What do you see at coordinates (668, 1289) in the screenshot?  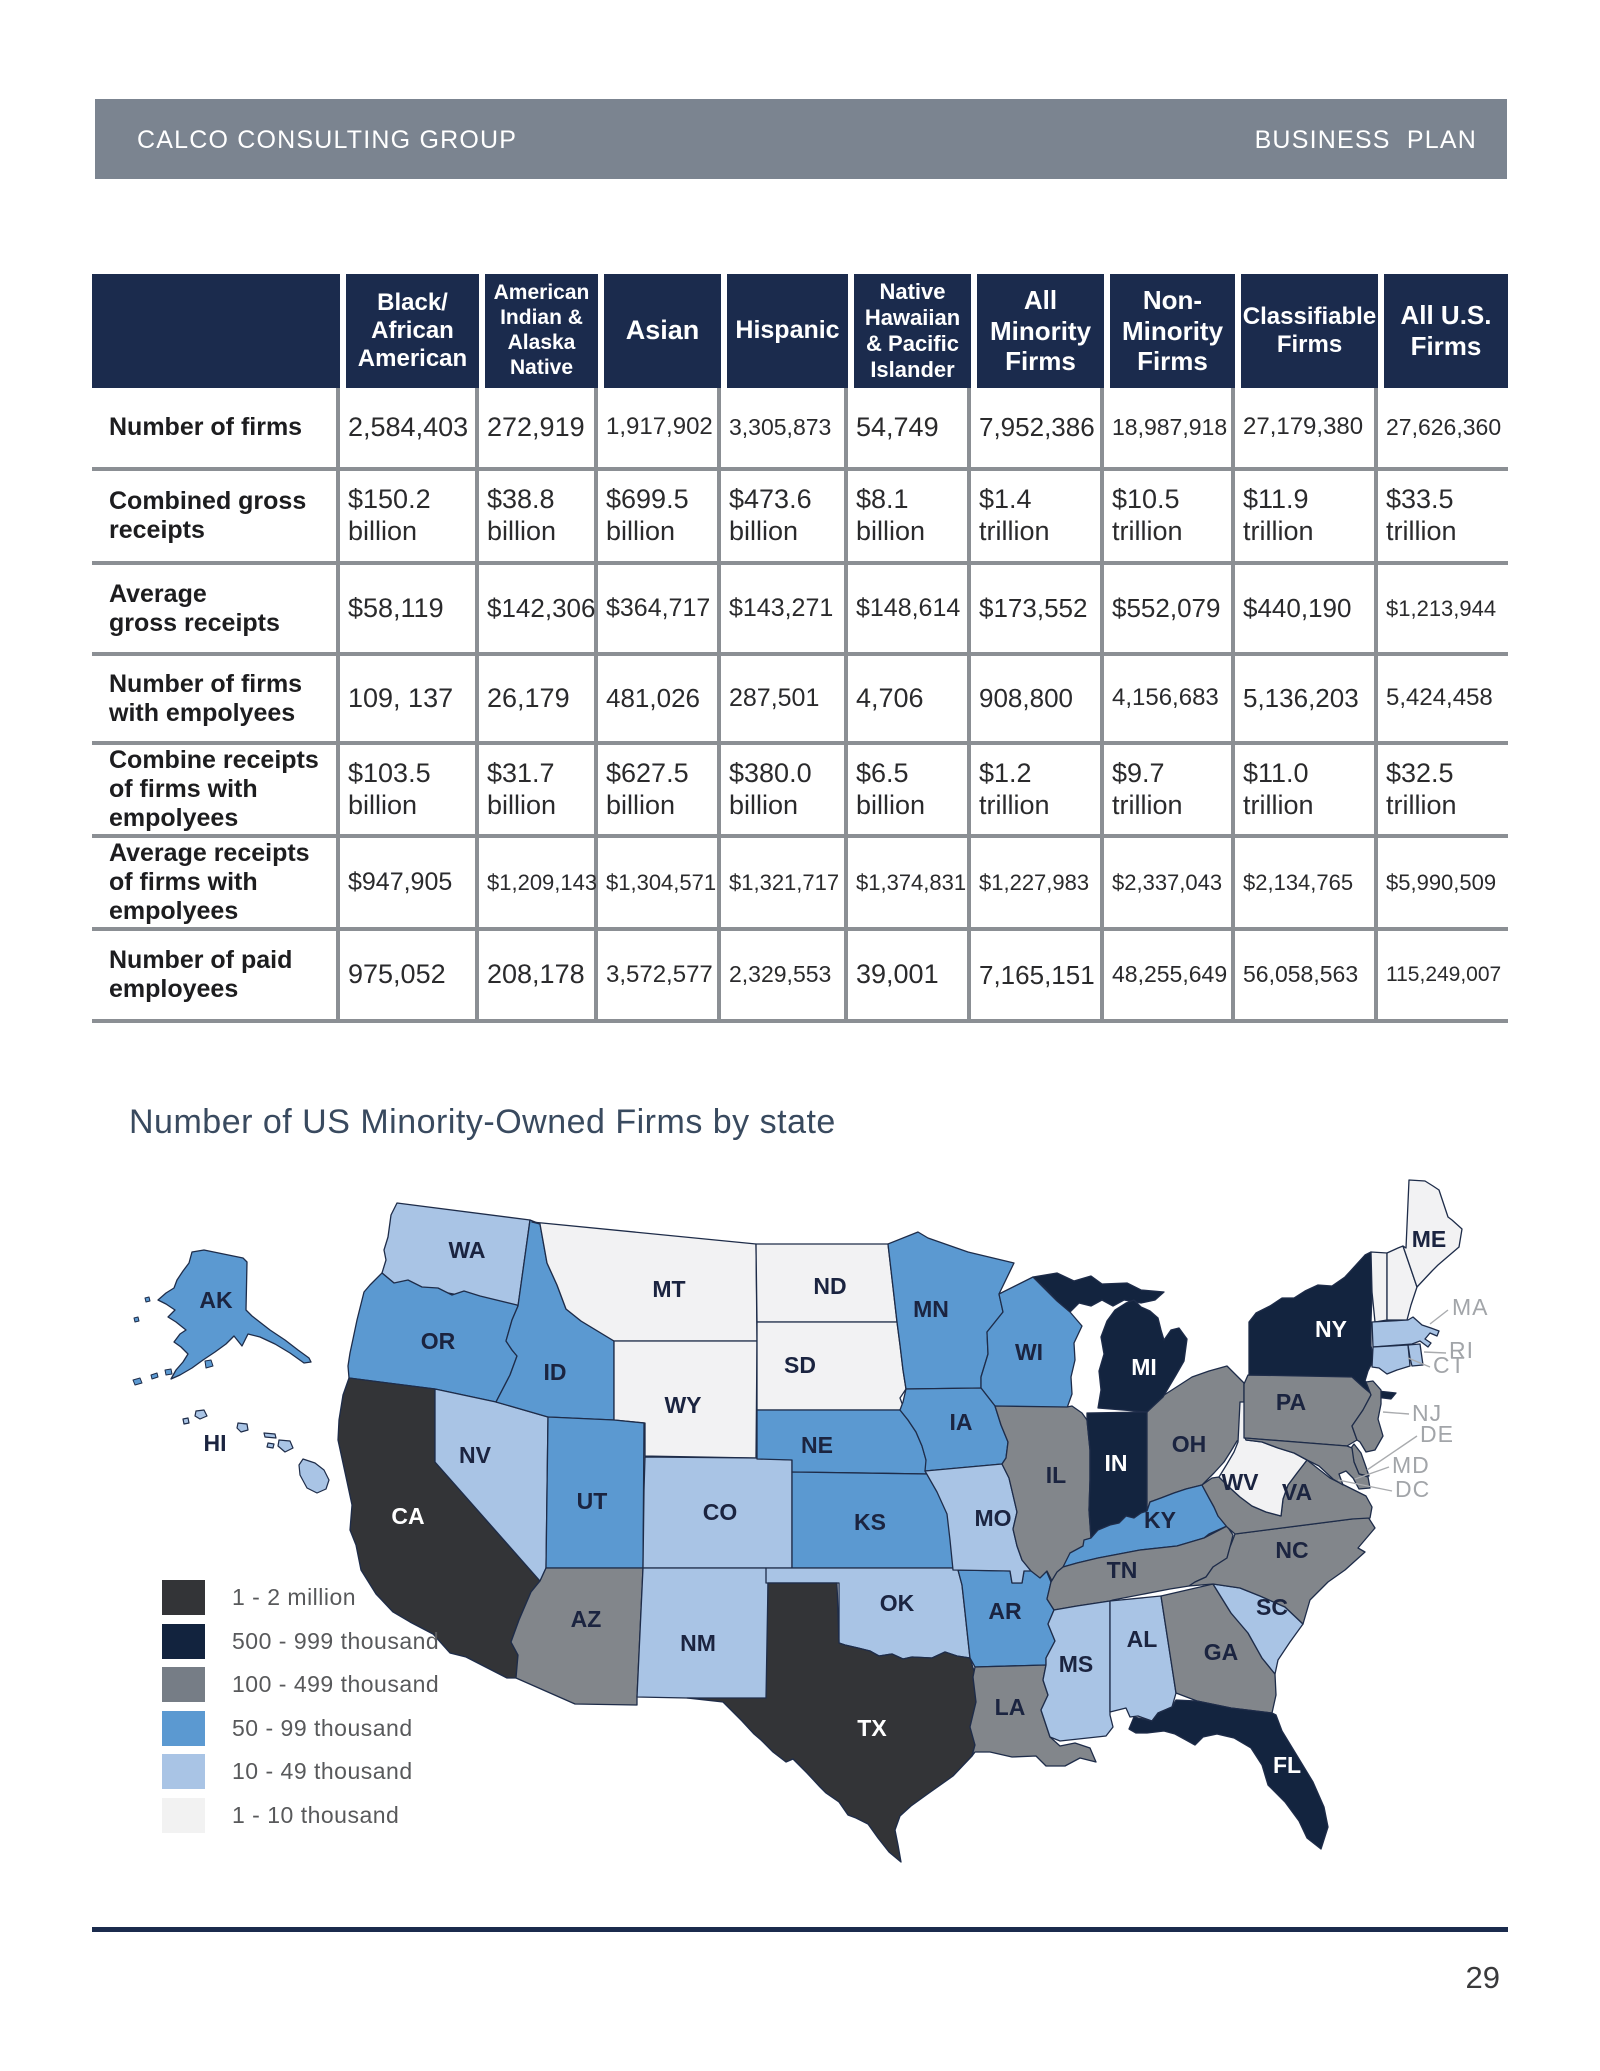 I see `svg-text: MT` at bounding box center [668, 1289].